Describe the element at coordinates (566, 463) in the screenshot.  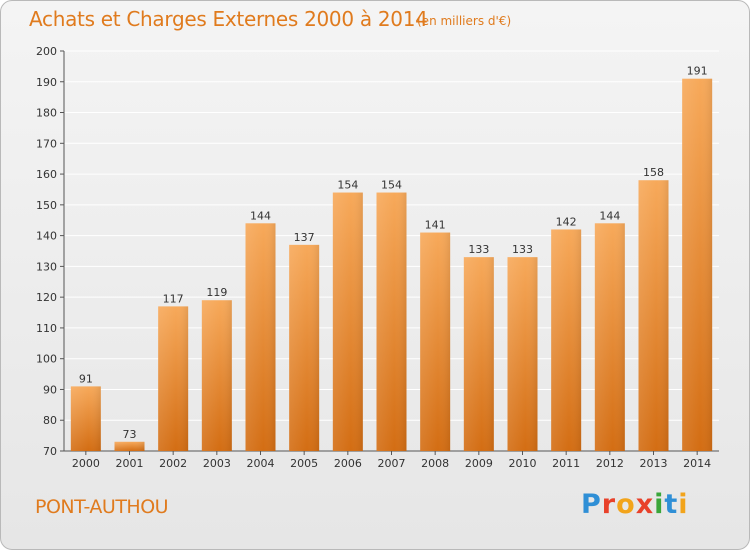
I see `x-tick-label: 2011` at that location.